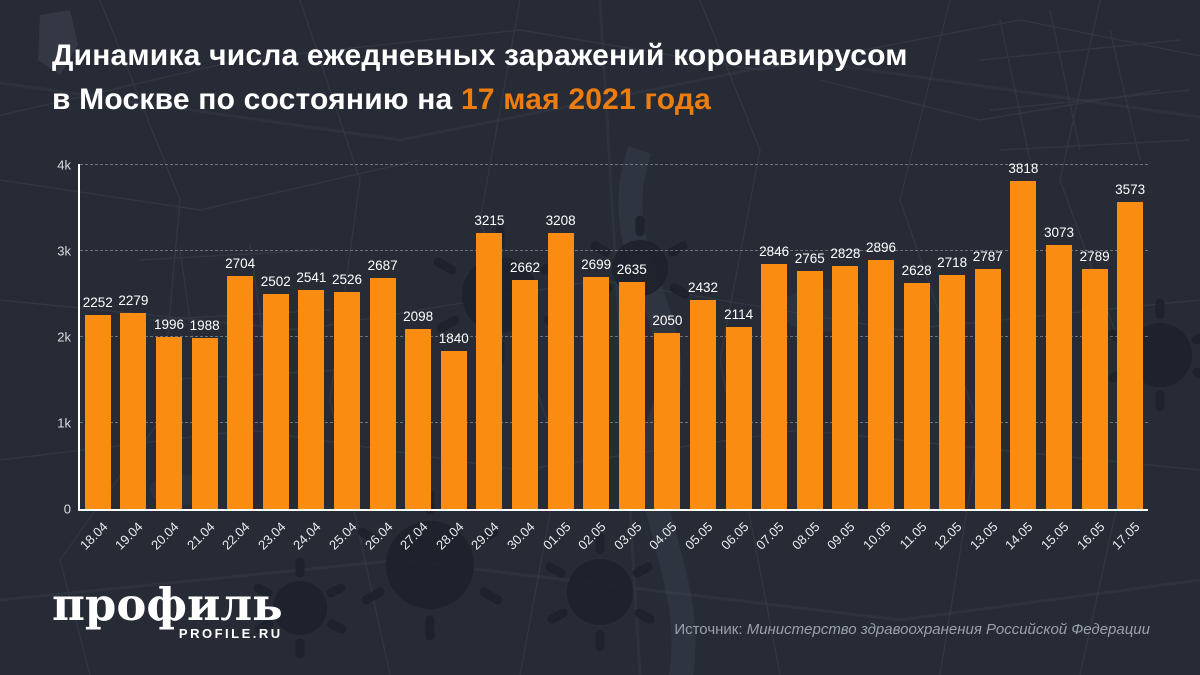 The image size is (1200, 675). I want to click on bar-14.05, so click(1023, 344).